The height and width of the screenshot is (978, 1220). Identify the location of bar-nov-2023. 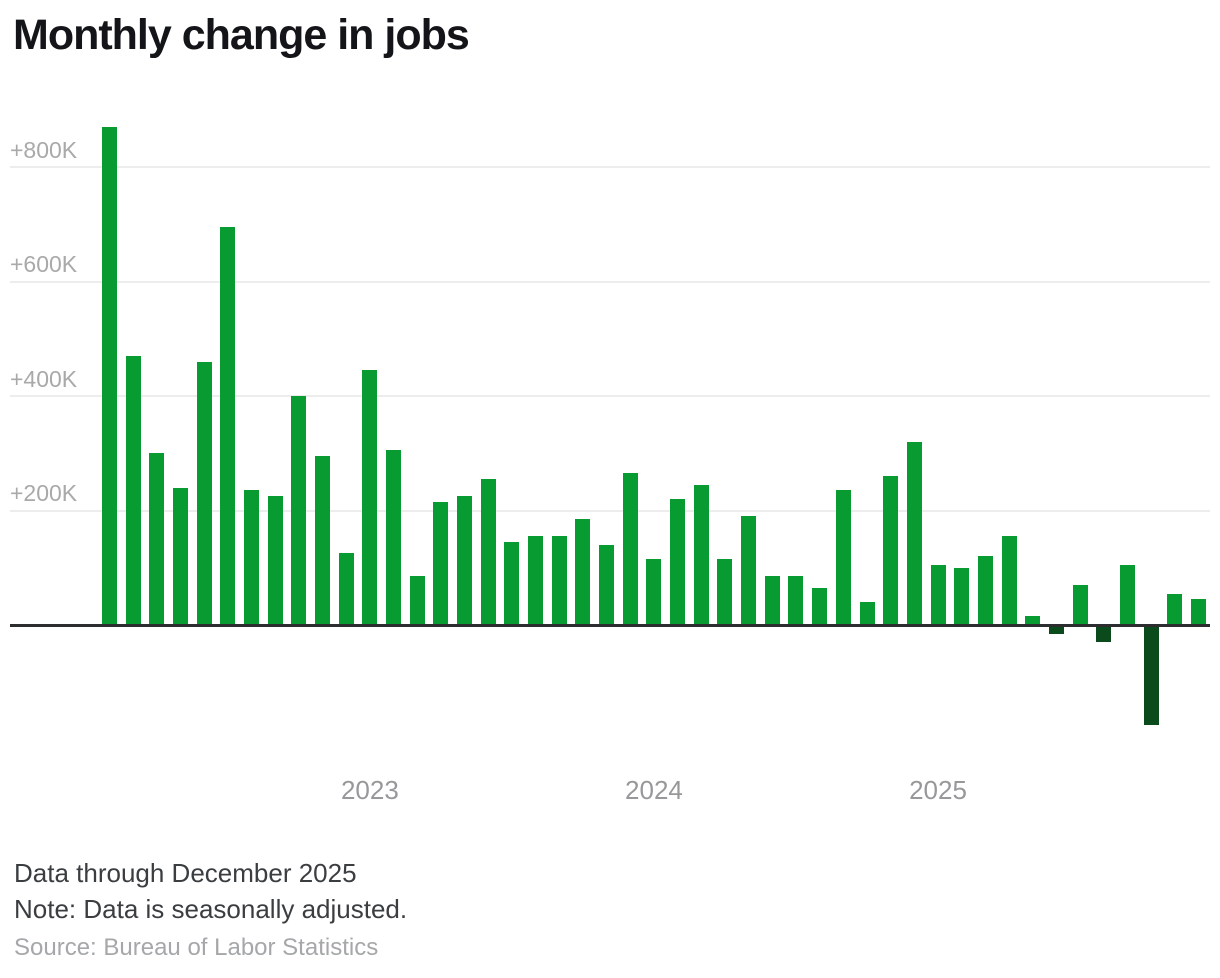
(607, 584).